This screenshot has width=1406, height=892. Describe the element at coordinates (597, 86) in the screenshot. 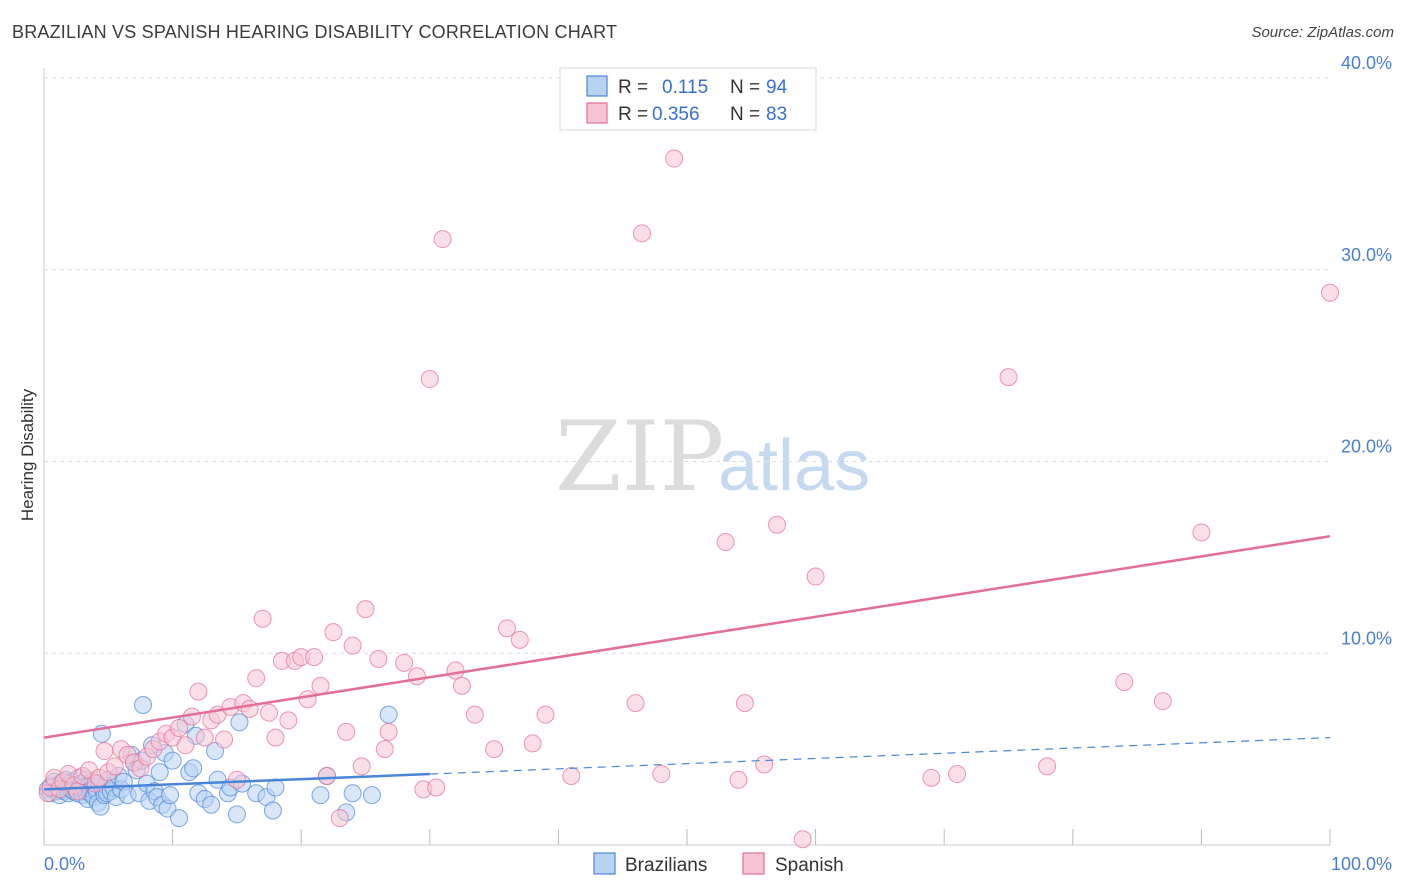

I see `legend-swatch-brazilians` at that location.